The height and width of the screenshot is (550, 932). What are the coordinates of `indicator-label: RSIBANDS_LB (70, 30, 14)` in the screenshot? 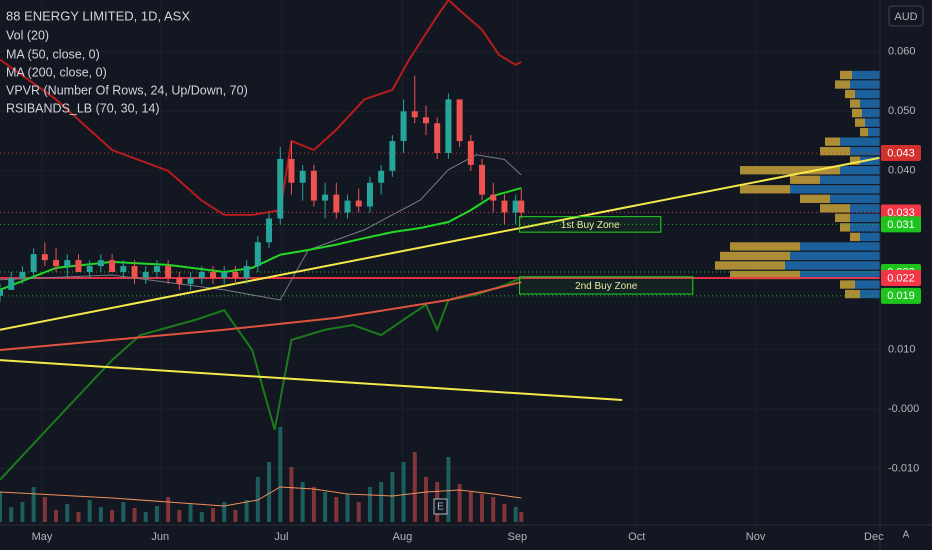 It's located at (83, 108).